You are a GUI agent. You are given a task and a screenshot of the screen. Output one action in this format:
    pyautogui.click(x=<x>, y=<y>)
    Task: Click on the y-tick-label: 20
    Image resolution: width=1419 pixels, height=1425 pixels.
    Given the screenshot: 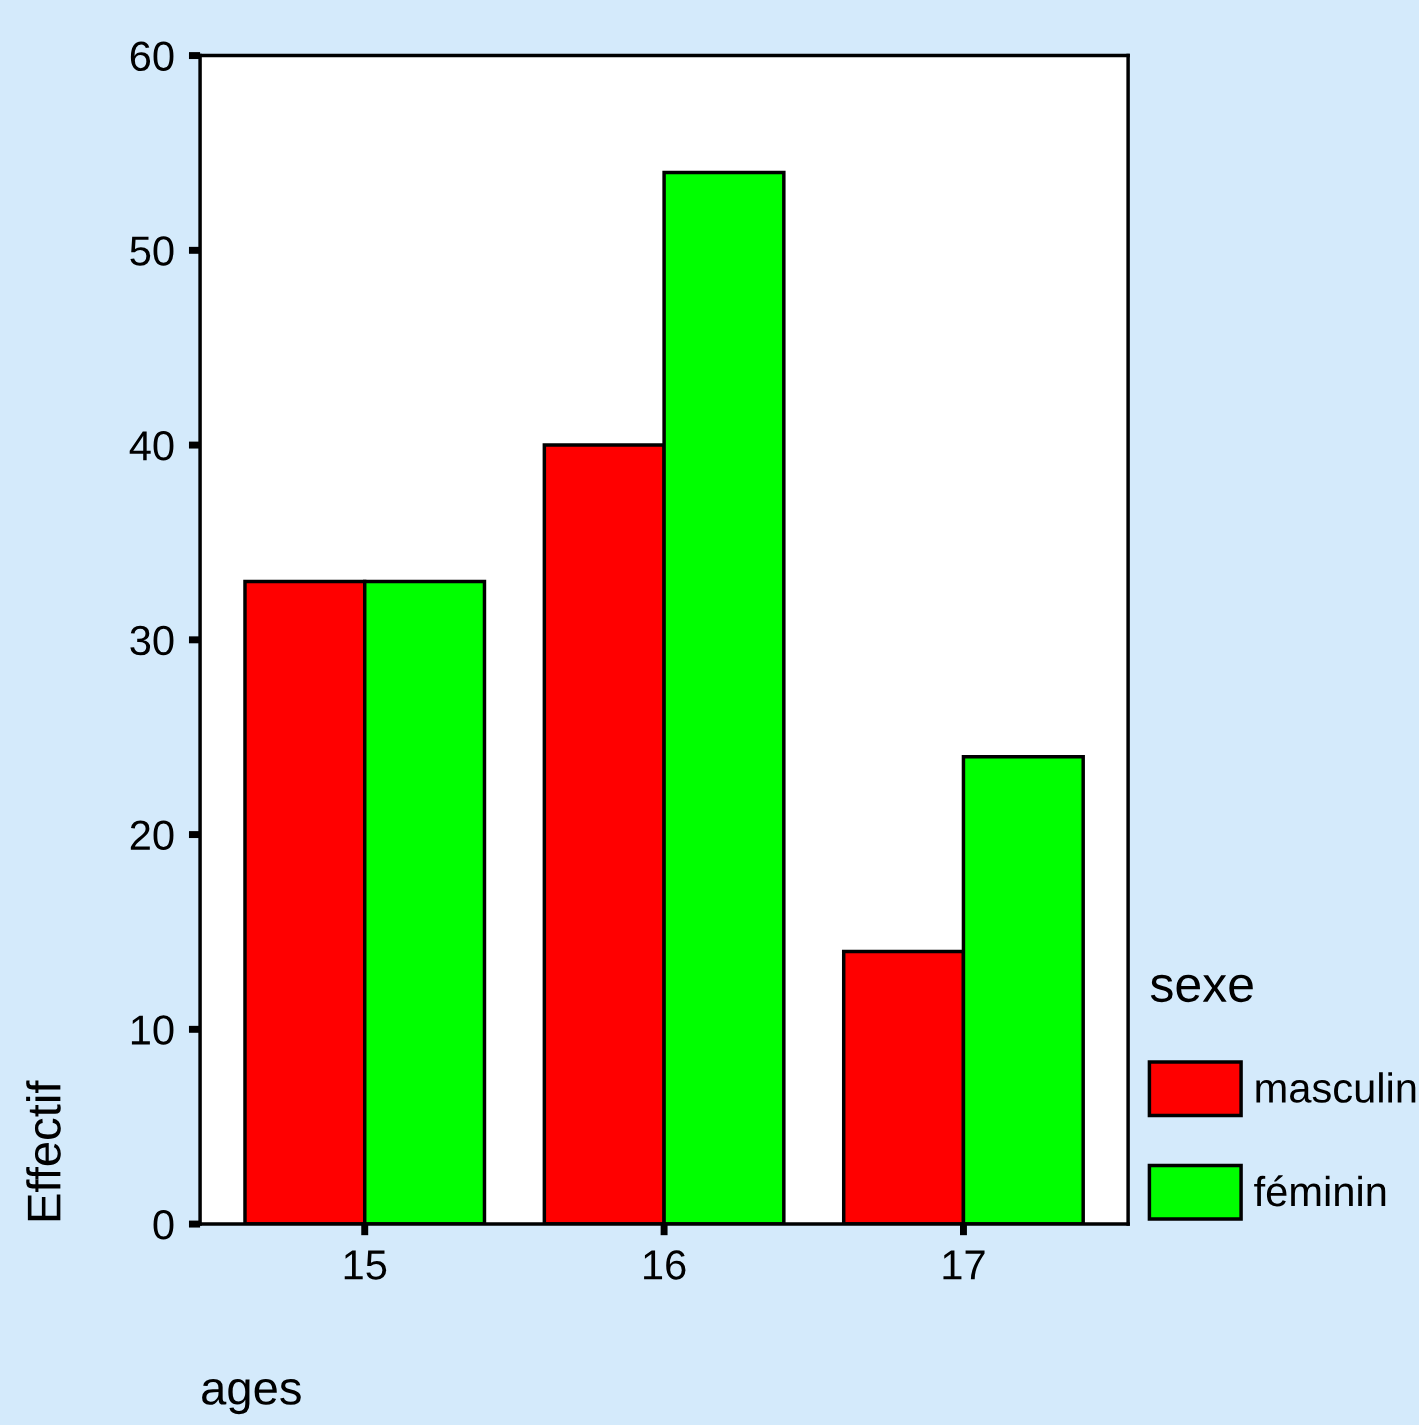 What is the action you would take?
    pyautogui.click(x=152, y=835)
    